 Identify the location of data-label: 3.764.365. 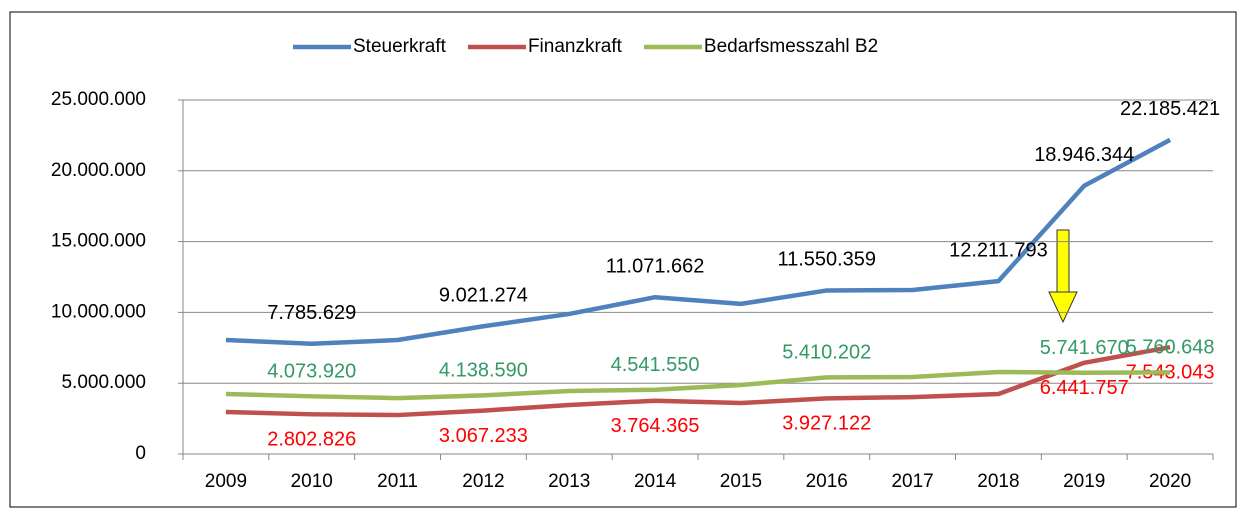
(655, 426).